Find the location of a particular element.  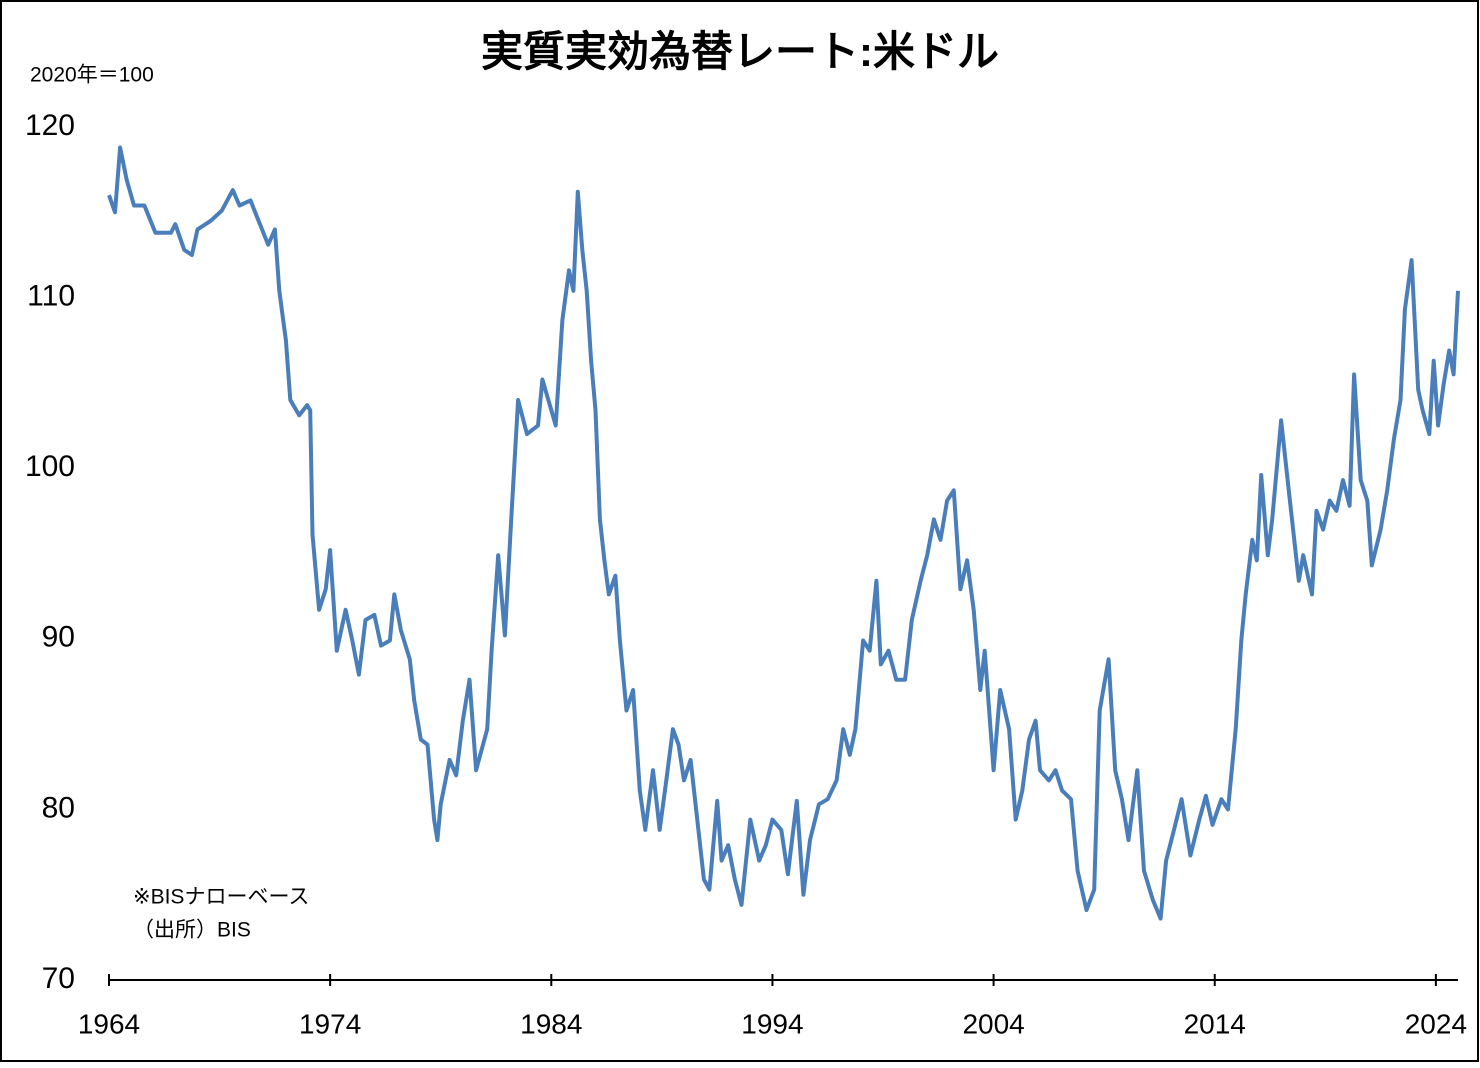

y-tick-label: 70 is located at coordinates (58, 978).